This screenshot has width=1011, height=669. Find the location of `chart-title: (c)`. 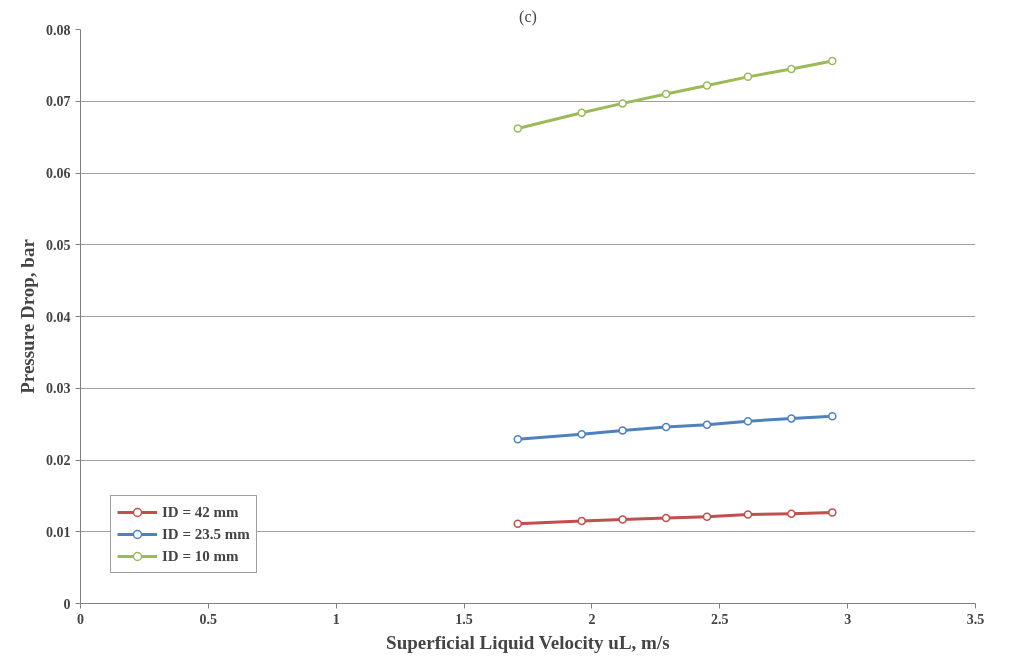

chart-title: (c) is located at coordinates (528, 16).